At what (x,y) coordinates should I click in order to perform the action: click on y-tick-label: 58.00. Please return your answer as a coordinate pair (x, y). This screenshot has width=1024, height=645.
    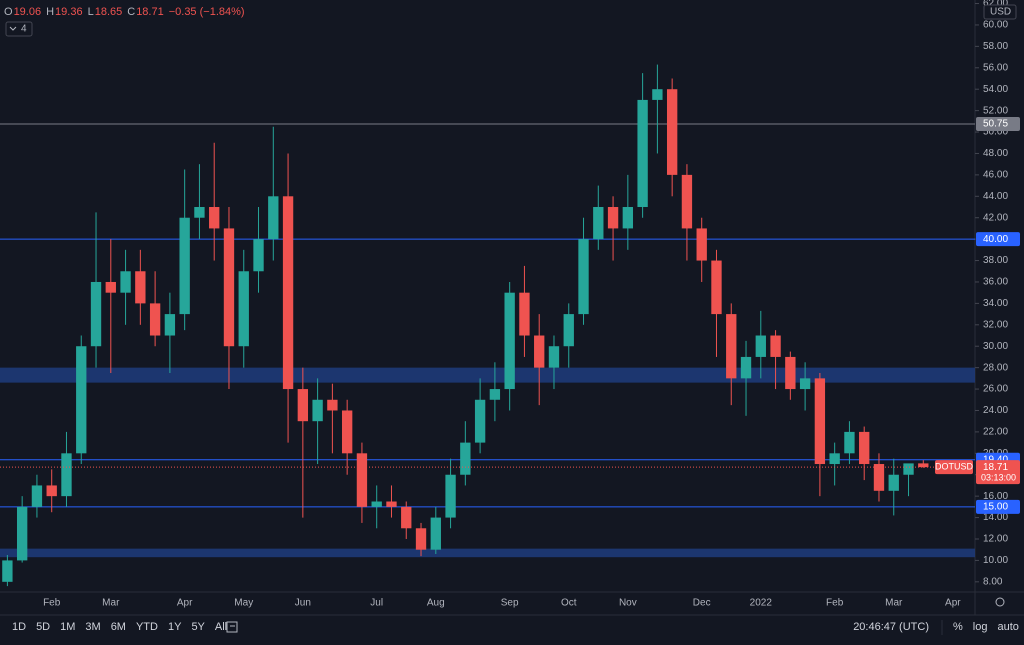
    Looking at the image, I should click on (995, 46).